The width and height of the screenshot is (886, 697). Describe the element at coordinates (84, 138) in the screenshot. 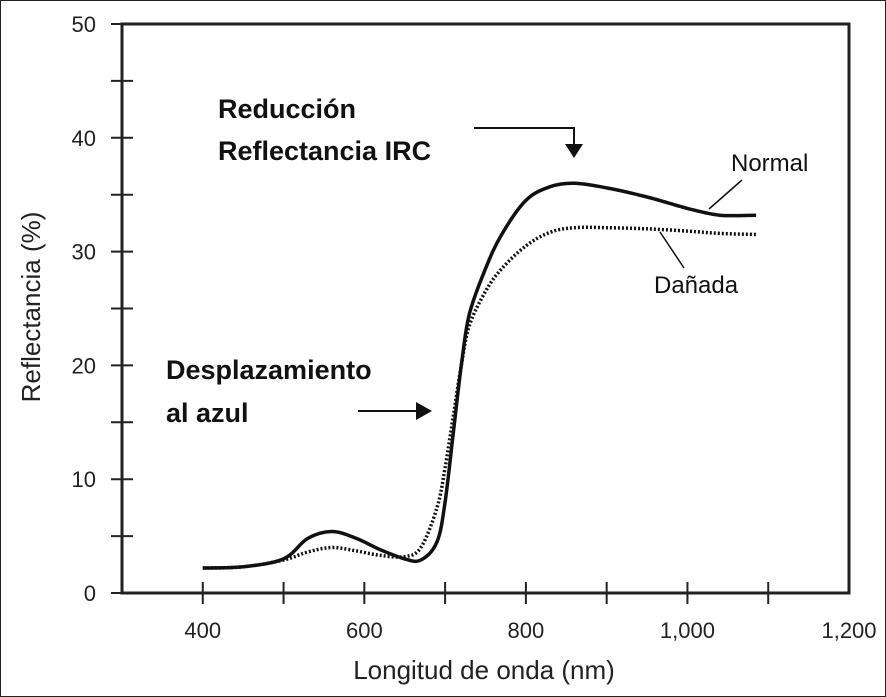

I see `y-tick-label: 40` at that location.